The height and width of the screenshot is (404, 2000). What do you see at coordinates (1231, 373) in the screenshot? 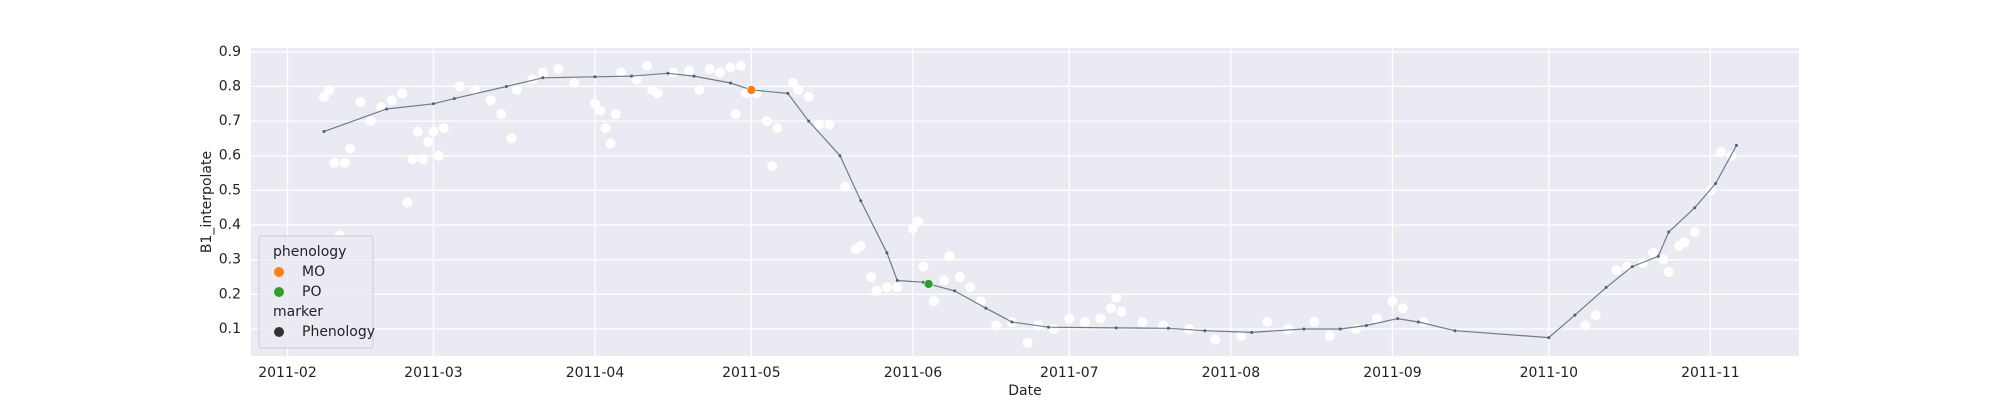
I see `x-tick-label: 2011-08` at bounding box center [1231, 373].